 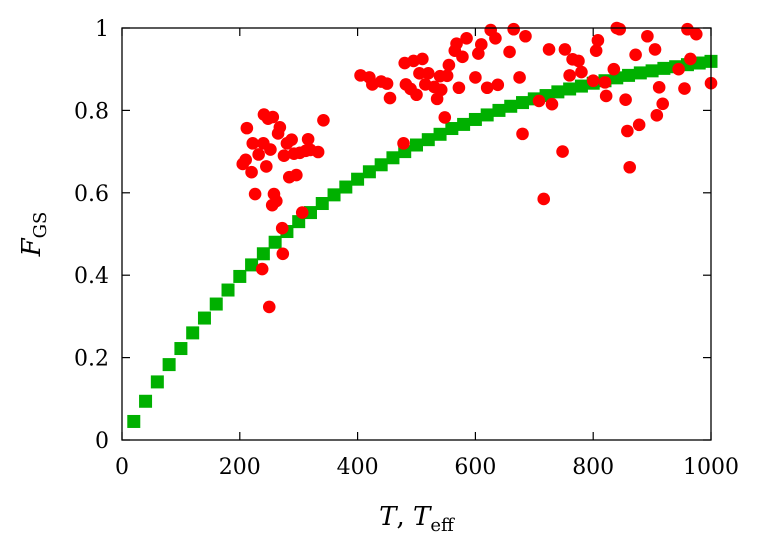 I want to click on x-axis-label: T, Teff, so click(x=417, y=518).